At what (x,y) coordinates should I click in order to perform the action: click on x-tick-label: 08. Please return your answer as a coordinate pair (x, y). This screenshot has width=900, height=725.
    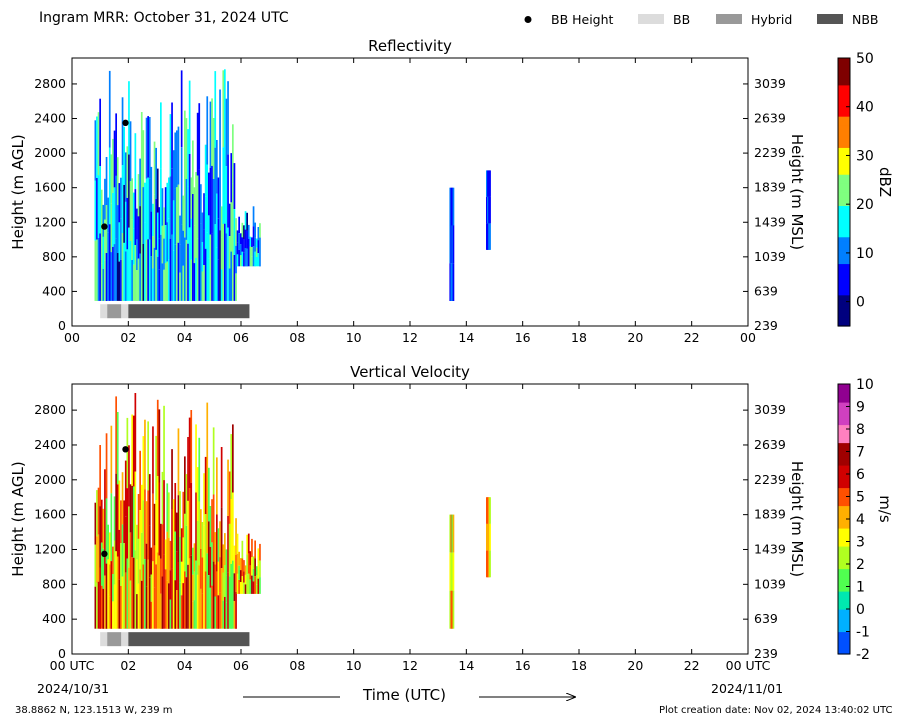
    Looking at the image, I should click on (297, 665).